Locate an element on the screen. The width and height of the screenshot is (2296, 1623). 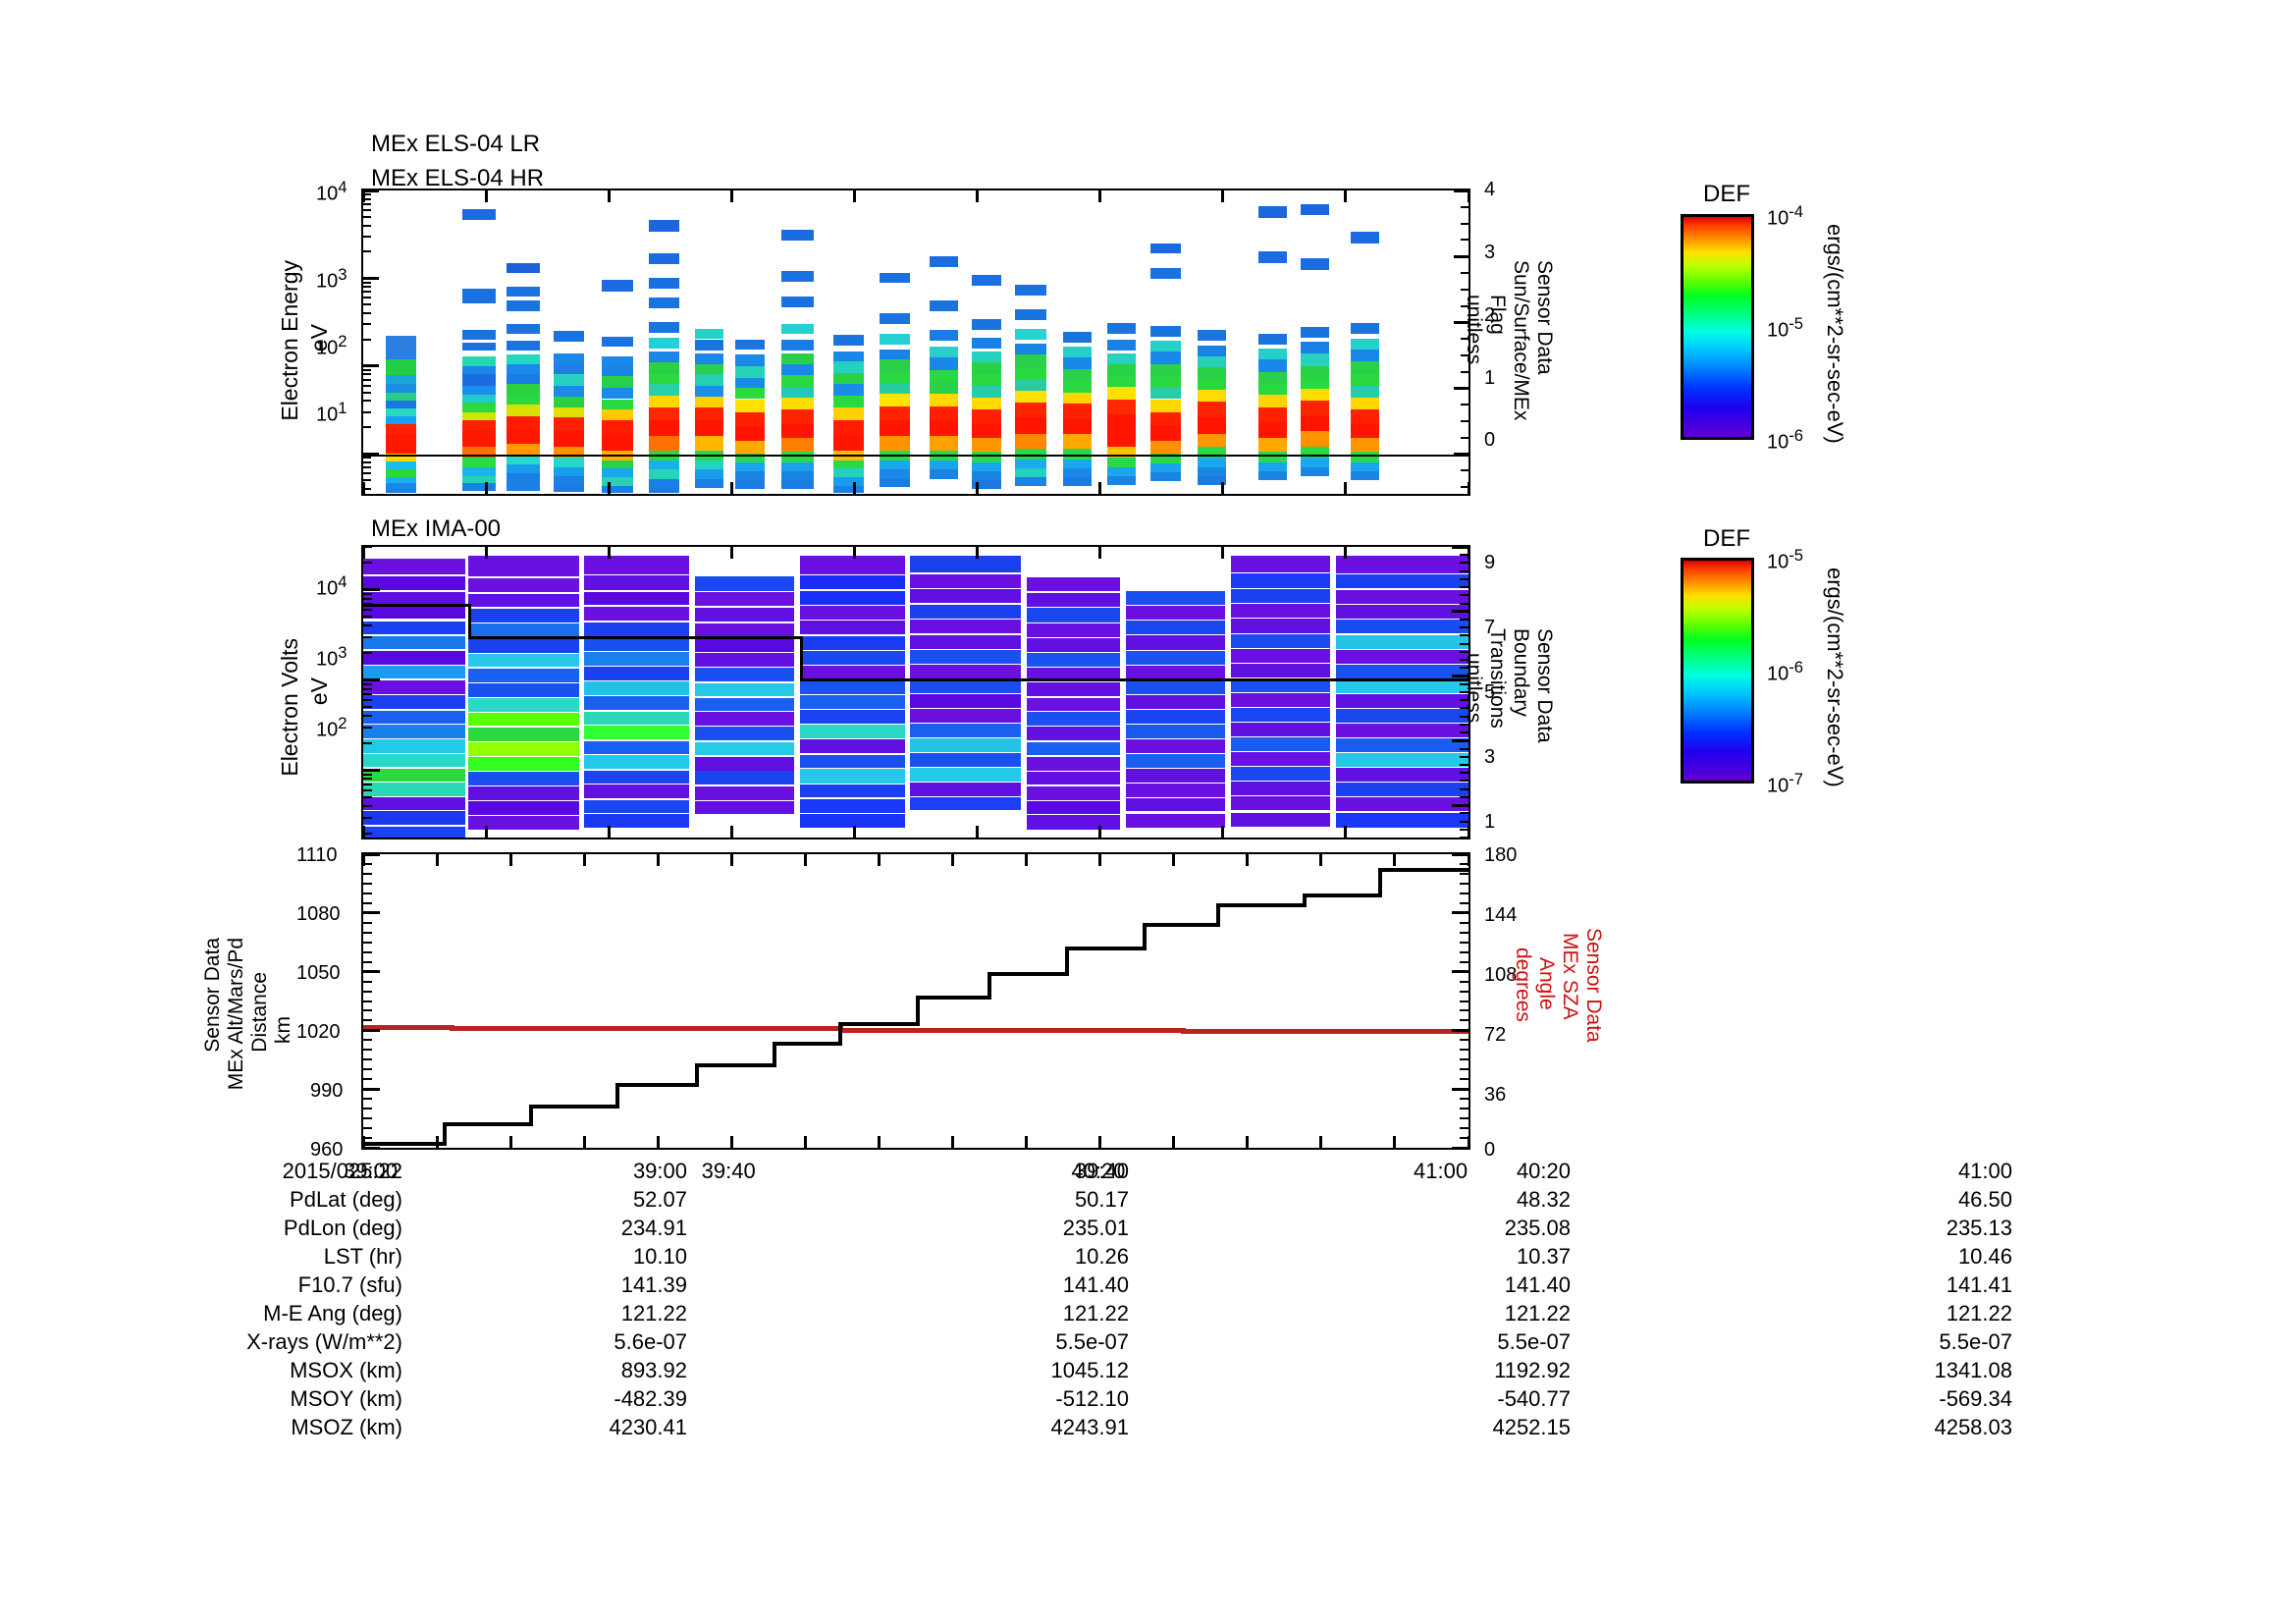
ima-ytick-3: 103 is located at coordinates (331, 657).